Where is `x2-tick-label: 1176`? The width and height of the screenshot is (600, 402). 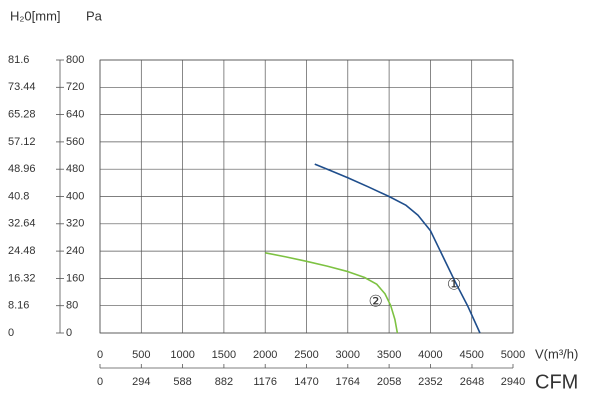
x2-tick-label: 1176 is located at coordinates (265, 382).